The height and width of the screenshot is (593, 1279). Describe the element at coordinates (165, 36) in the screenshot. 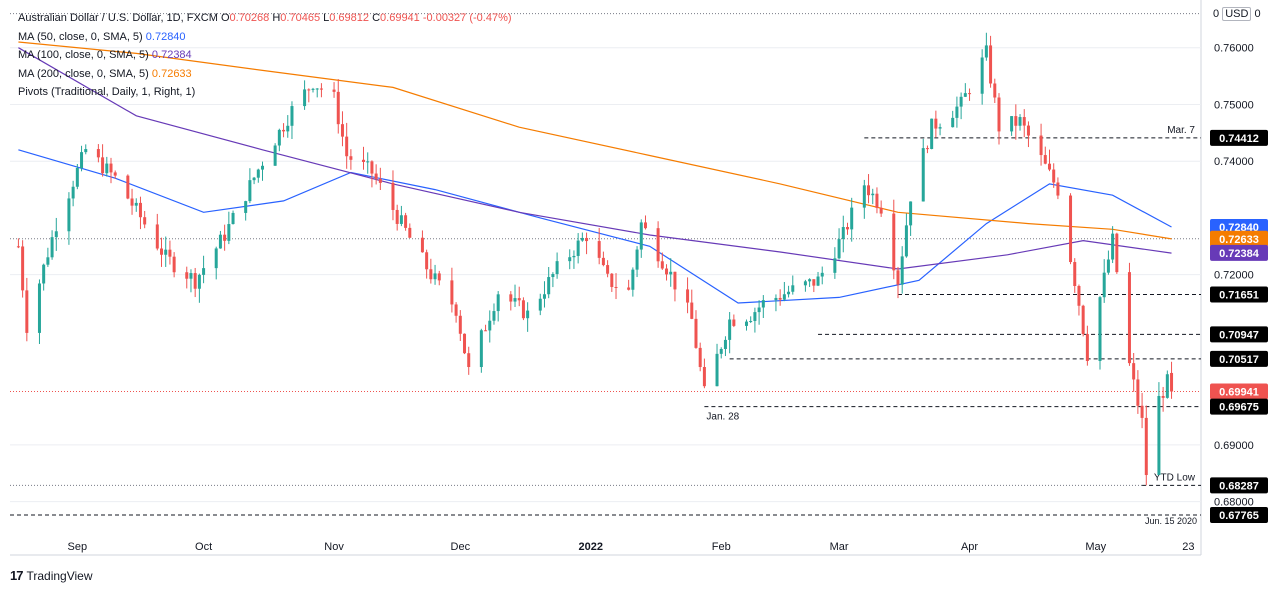

I see `ma50-value: 0.72840` at that location.